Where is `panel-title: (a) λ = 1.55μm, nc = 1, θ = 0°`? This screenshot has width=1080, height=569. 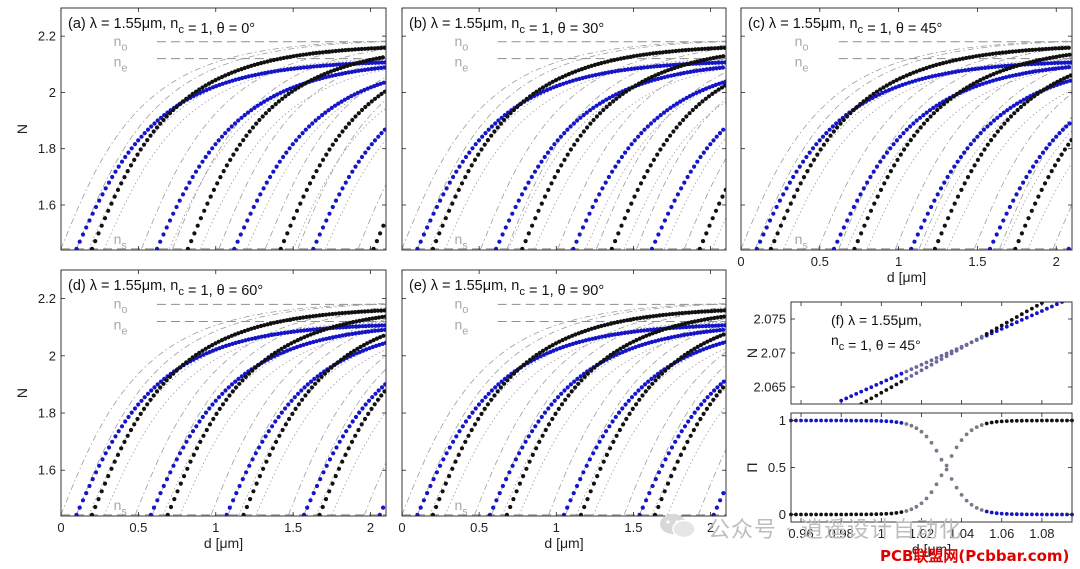
panel-title: (a) λ = 1.55μm, nc = 1, θ = 0° is located at coordinates (161, 26).